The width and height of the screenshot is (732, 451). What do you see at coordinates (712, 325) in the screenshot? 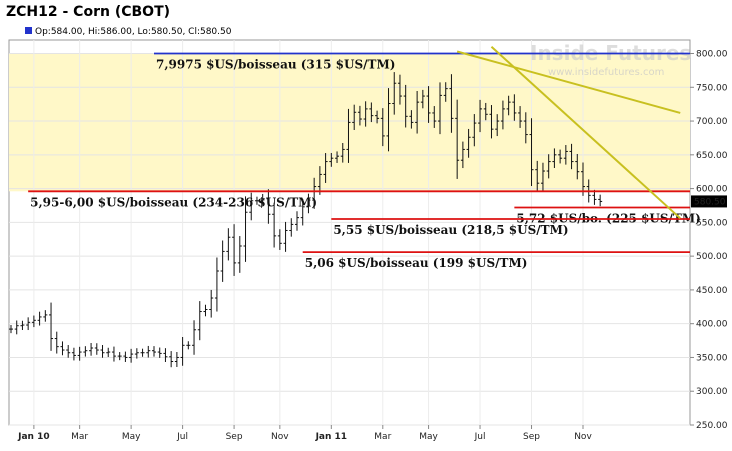
I see `y-tick-label: 400.00` at bounding box center [712, 325].